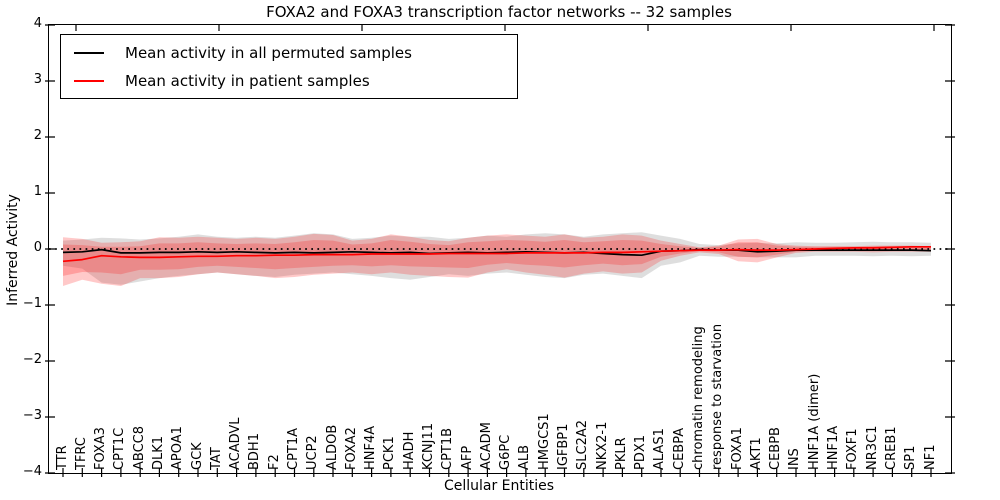  What do you see at coordinates (37, 79) in the screenshot?
I see `y-tick-label: 3` at bounding box center [37, 79].